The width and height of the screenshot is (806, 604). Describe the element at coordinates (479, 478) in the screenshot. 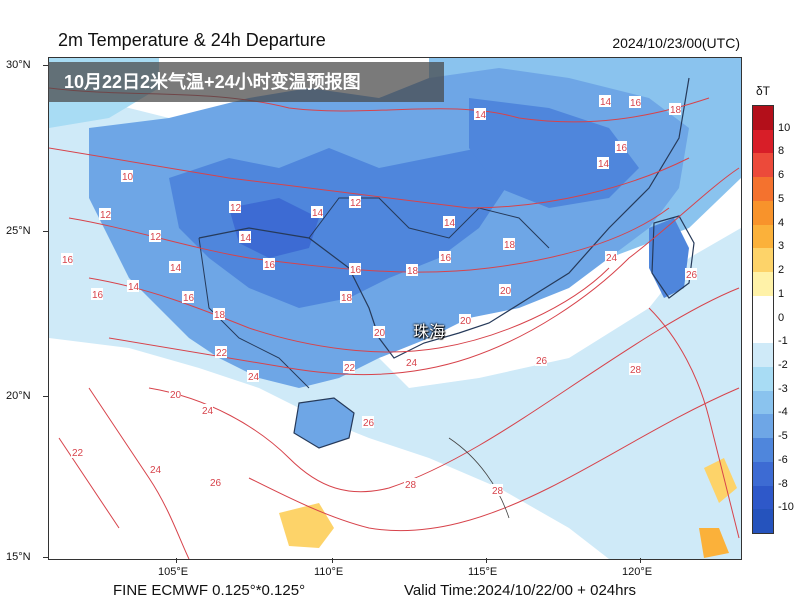

I see `dashed-line` at that location.